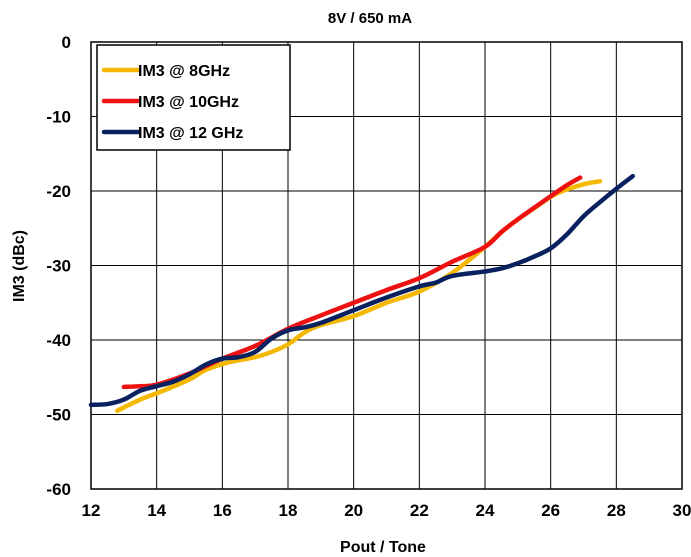  I want to click on legend-entry-0: IM3 @ 8GHz, so click(184, 71).